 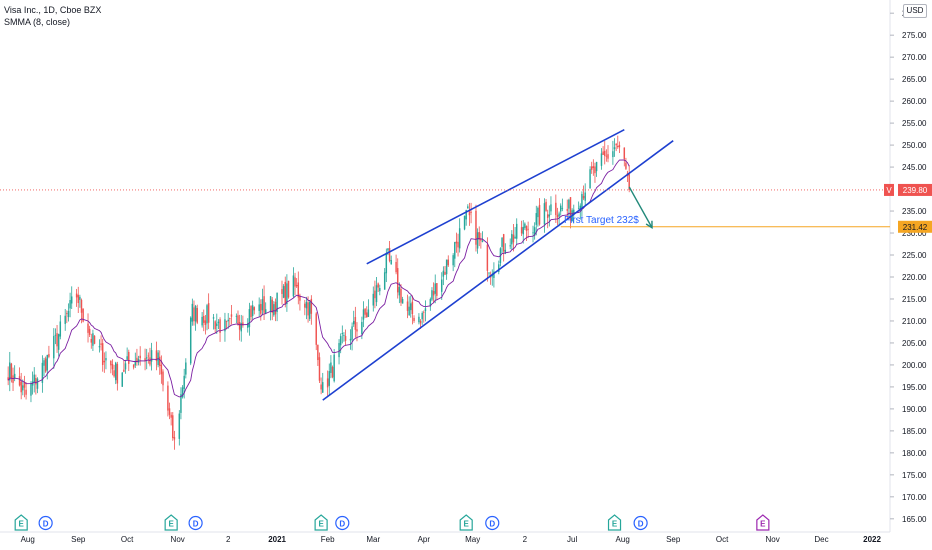 I want to click on symbol-title: Visa Inc., 1D, Cboe BZX, so click(x=53, y=10).